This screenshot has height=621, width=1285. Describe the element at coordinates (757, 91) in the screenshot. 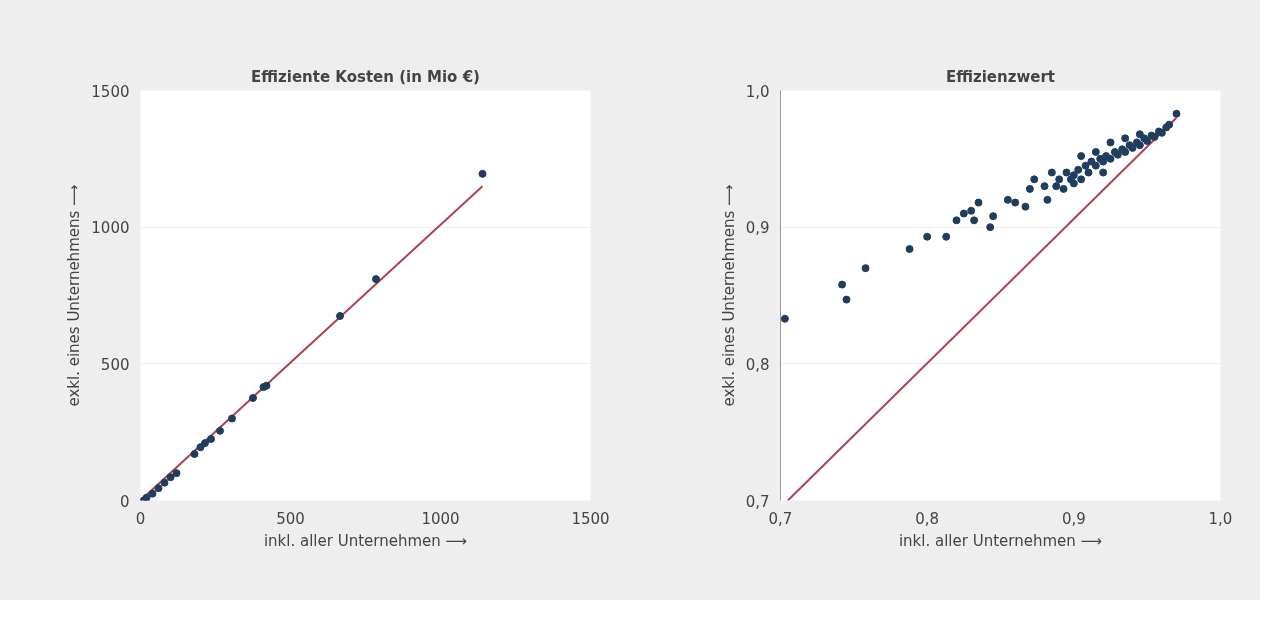

I see `y-tick-label: 1,0` at that location.